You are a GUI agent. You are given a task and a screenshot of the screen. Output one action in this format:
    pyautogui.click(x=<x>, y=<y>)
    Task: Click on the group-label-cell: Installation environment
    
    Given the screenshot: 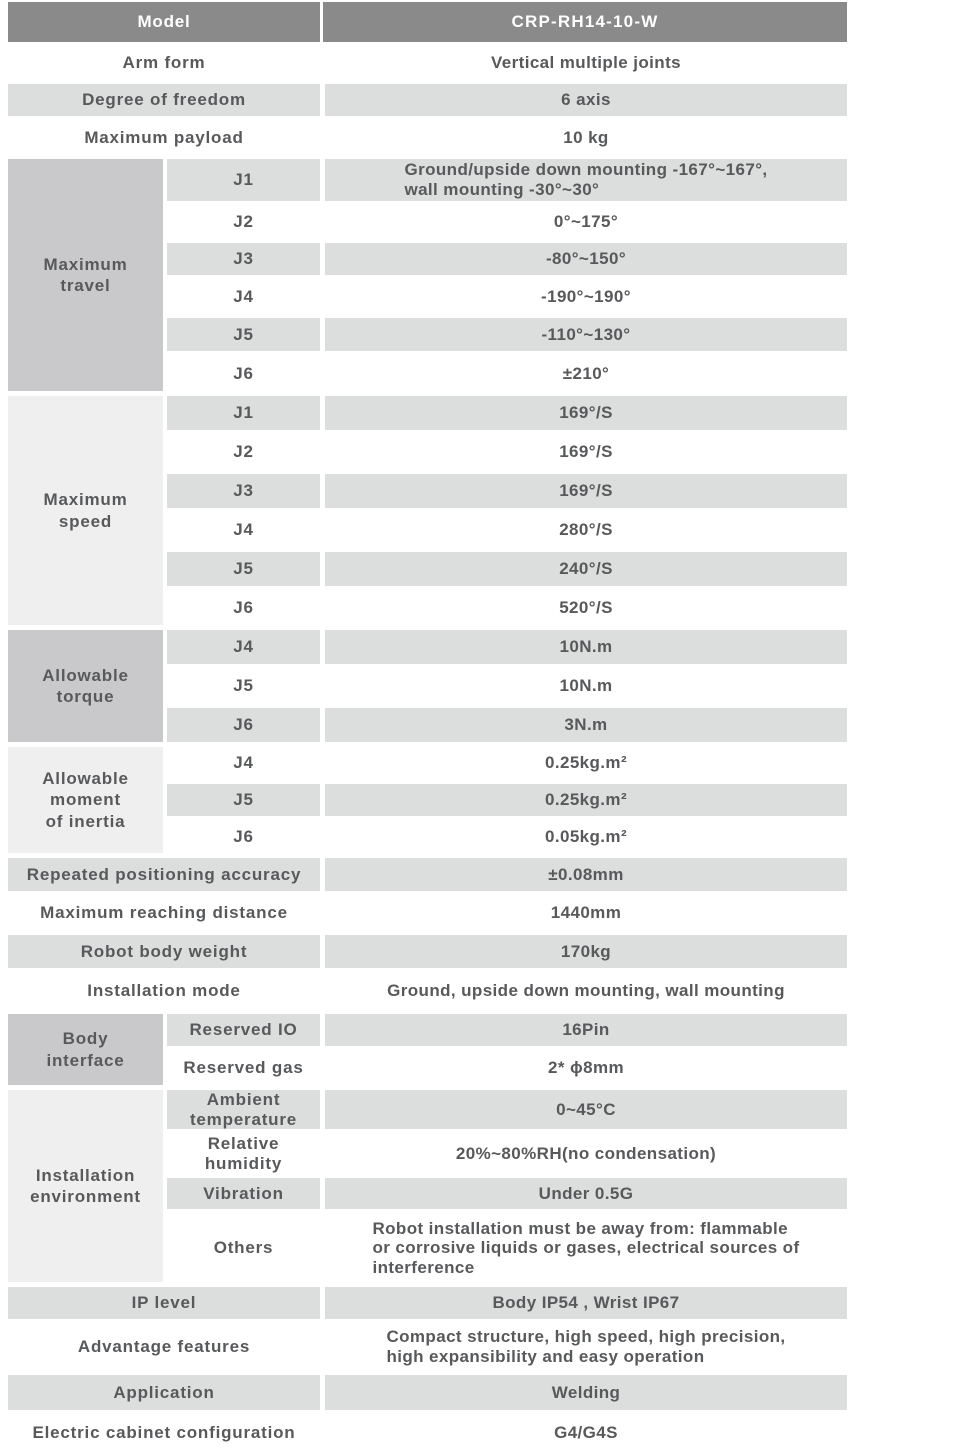 What is the action you would take?
    pyautogui.click(x=85, y=1186)
    